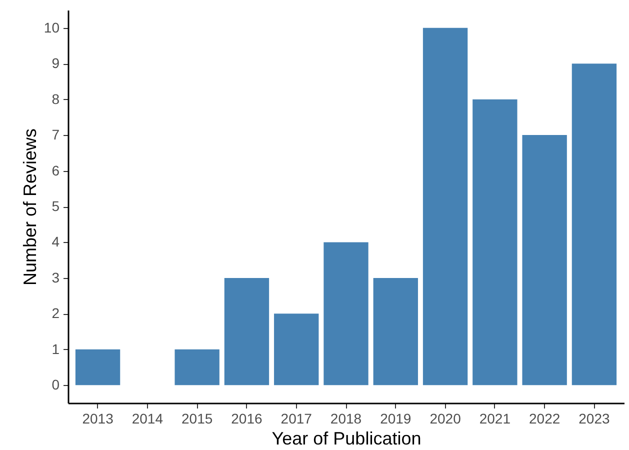 The height and width of the screenshot is (450, 629). What do you see at coordinates (56, 277) in the screenshot?
I see `y-tick-label: 3` at bounding box center [56, 277].